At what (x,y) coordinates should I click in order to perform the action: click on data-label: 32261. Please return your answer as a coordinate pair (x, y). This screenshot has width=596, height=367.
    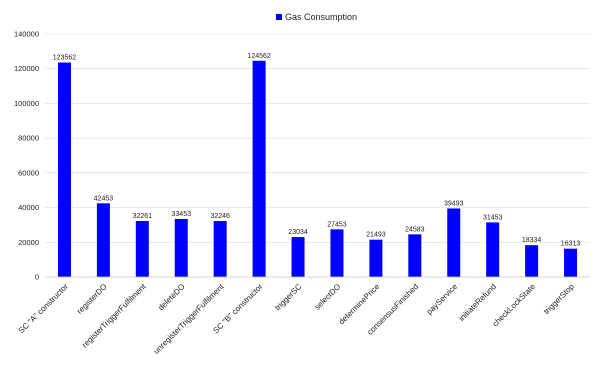
    Looking at the image, I should click on (143, 216).